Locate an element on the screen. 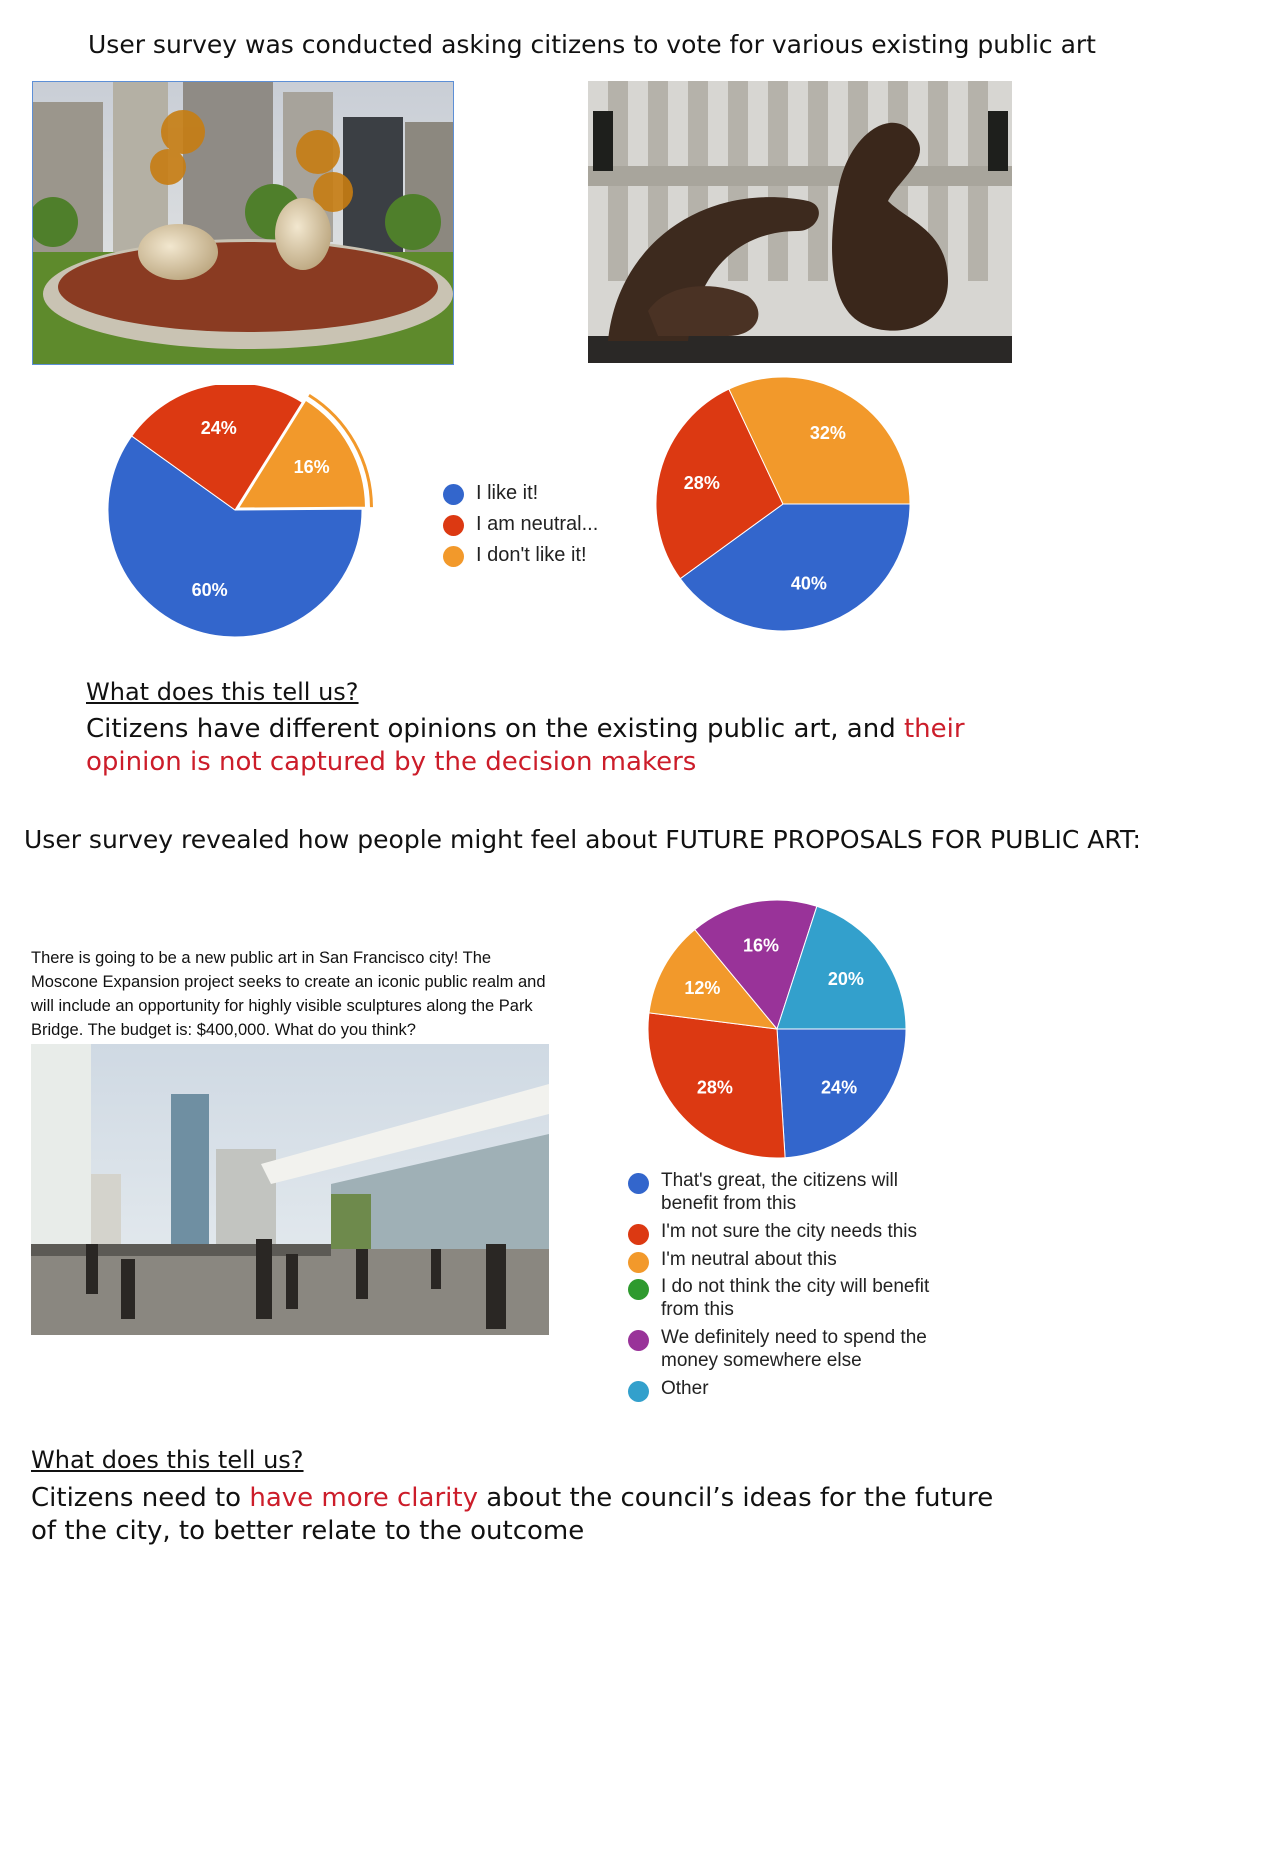 The image size is (1263, 1854). teal-dot-icon is located at coordinates (638, 1391).